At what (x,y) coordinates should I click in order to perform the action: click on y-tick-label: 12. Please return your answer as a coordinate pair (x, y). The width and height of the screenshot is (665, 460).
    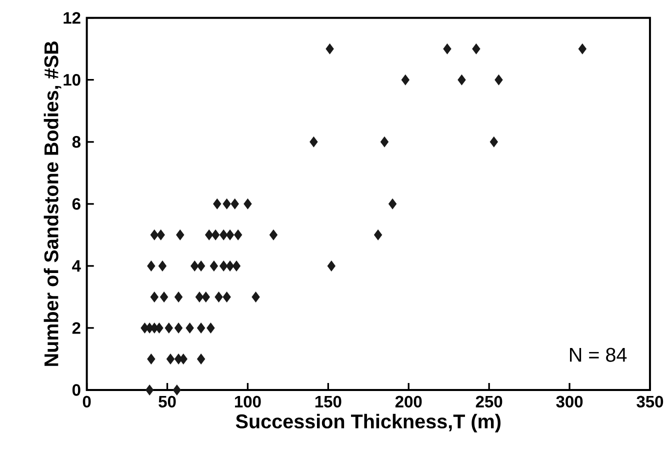
    Looking at the image, I should click on (72, 18).